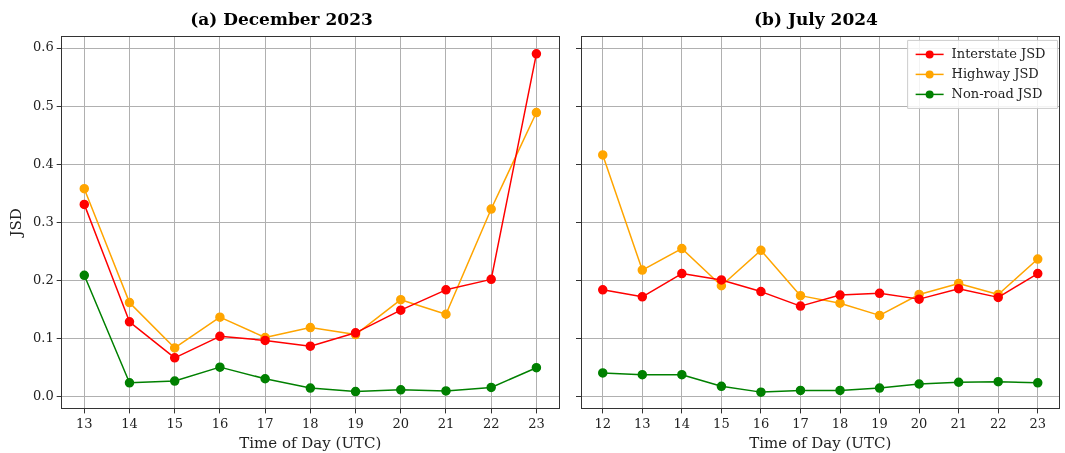  What do you see at coordinates (43, 47) in the screenshot?
I see `y-tick-label: 0.6` at bounding box center [43, 47].